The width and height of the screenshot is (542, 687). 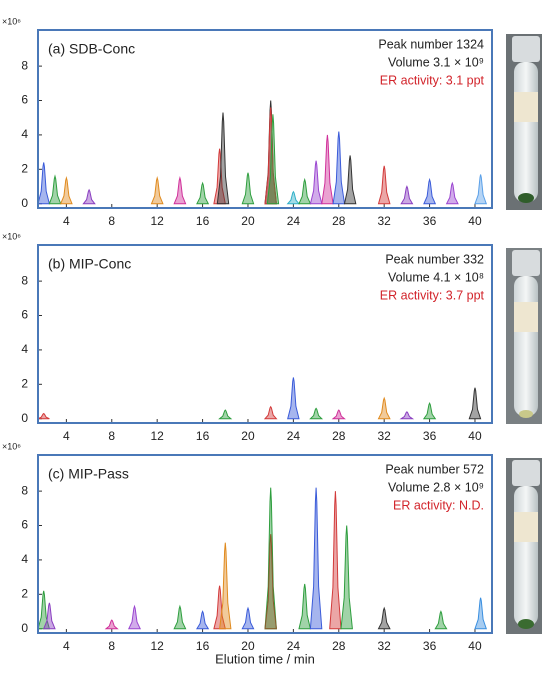 I want to click on x-axis-label: Elution time / min, so click(x=265, y=658).